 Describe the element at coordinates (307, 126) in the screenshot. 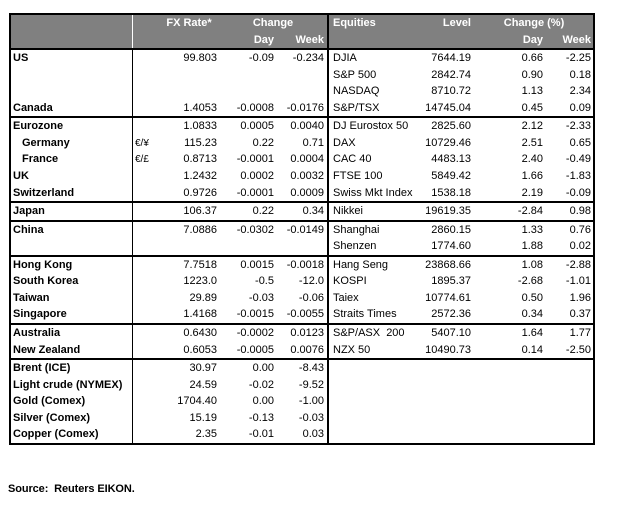

I see `fx-week-change-value: 0.0040` at that location.